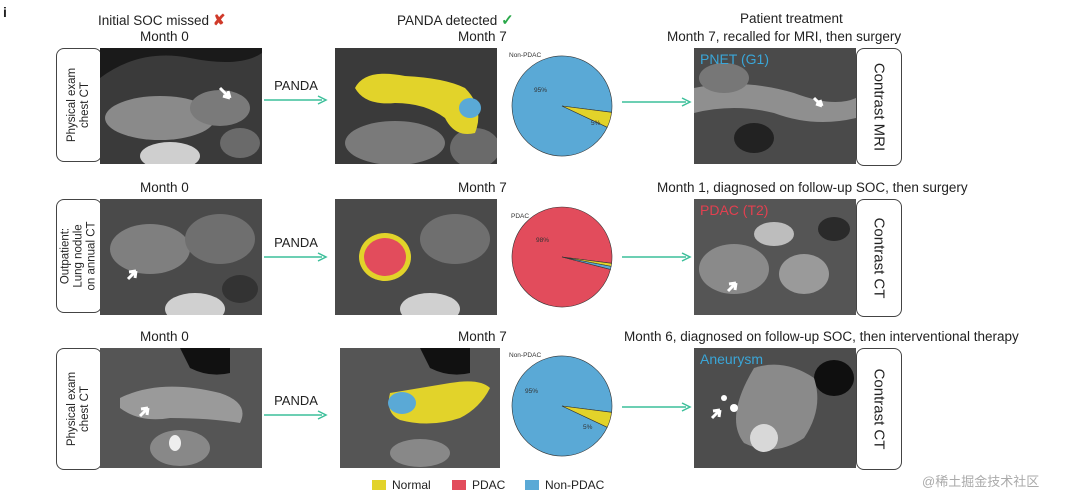 This screenshot has width=1080, height=493. I want to click on header-panda-detected-text: PANDA detected, so click(447, 20).